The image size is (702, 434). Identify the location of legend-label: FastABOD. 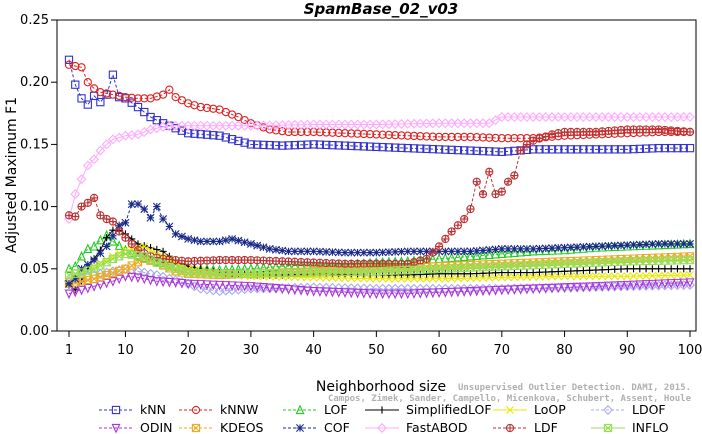
(437, 427).